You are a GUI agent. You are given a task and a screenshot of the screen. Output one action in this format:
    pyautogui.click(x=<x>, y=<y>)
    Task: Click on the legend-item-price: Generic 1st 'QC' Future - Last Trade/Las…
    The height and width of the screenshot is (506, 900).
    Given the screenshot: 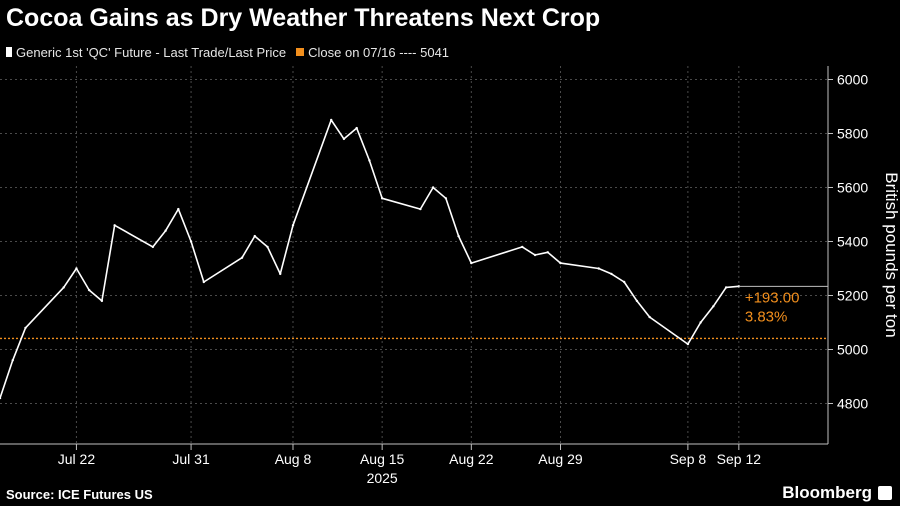 What is the action you would take?
    pyautogui.click(x=146, y=52)
    